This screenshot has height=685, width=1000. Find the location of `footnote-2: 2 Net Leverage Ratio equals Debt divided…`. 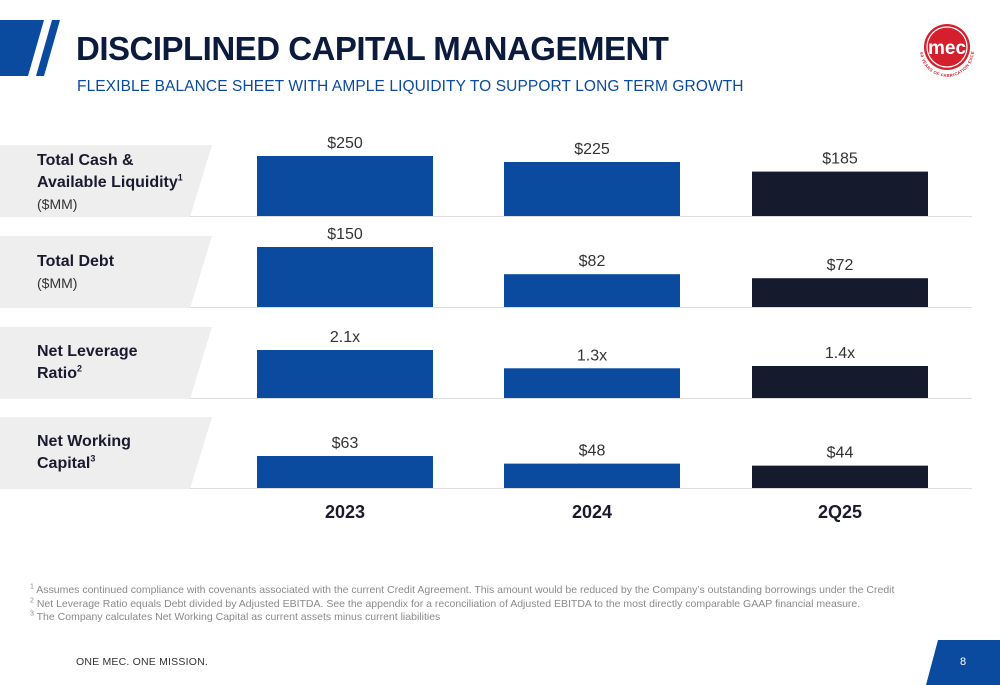

footnote-2: 2 Net Leverage Ratio equals Debt divided… is located at coordinates (445, 603).